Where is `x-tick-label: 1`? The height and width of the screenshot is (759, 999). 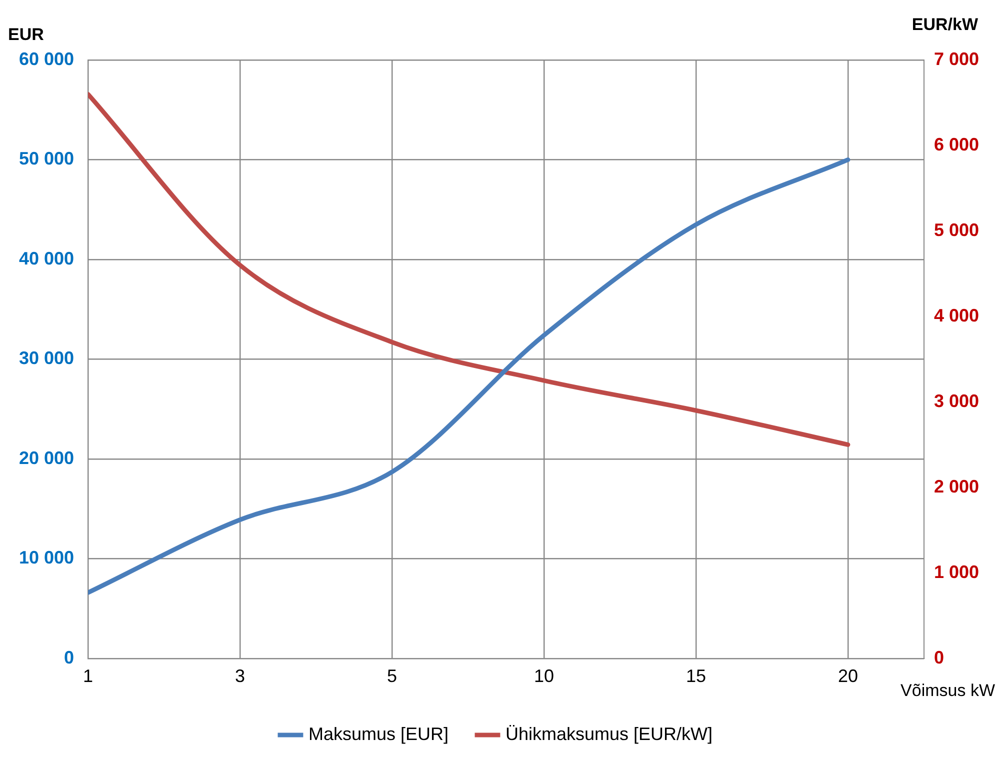
x-tick-label: 1 is located at coordinates (88, 676).